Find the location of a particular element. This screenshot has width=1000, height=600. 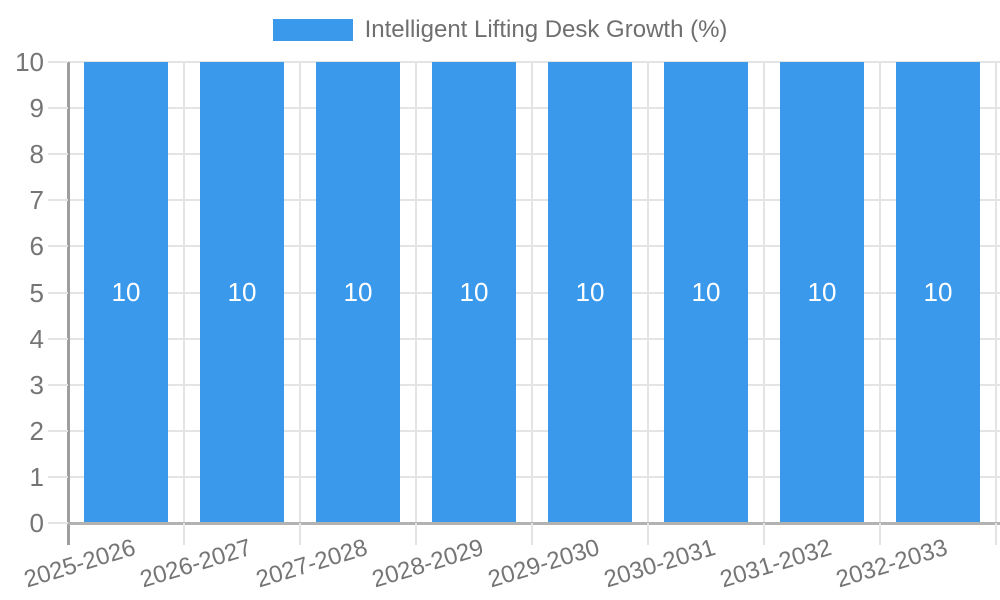

y-tick-label: 3 is located at coordinates (36, 385).